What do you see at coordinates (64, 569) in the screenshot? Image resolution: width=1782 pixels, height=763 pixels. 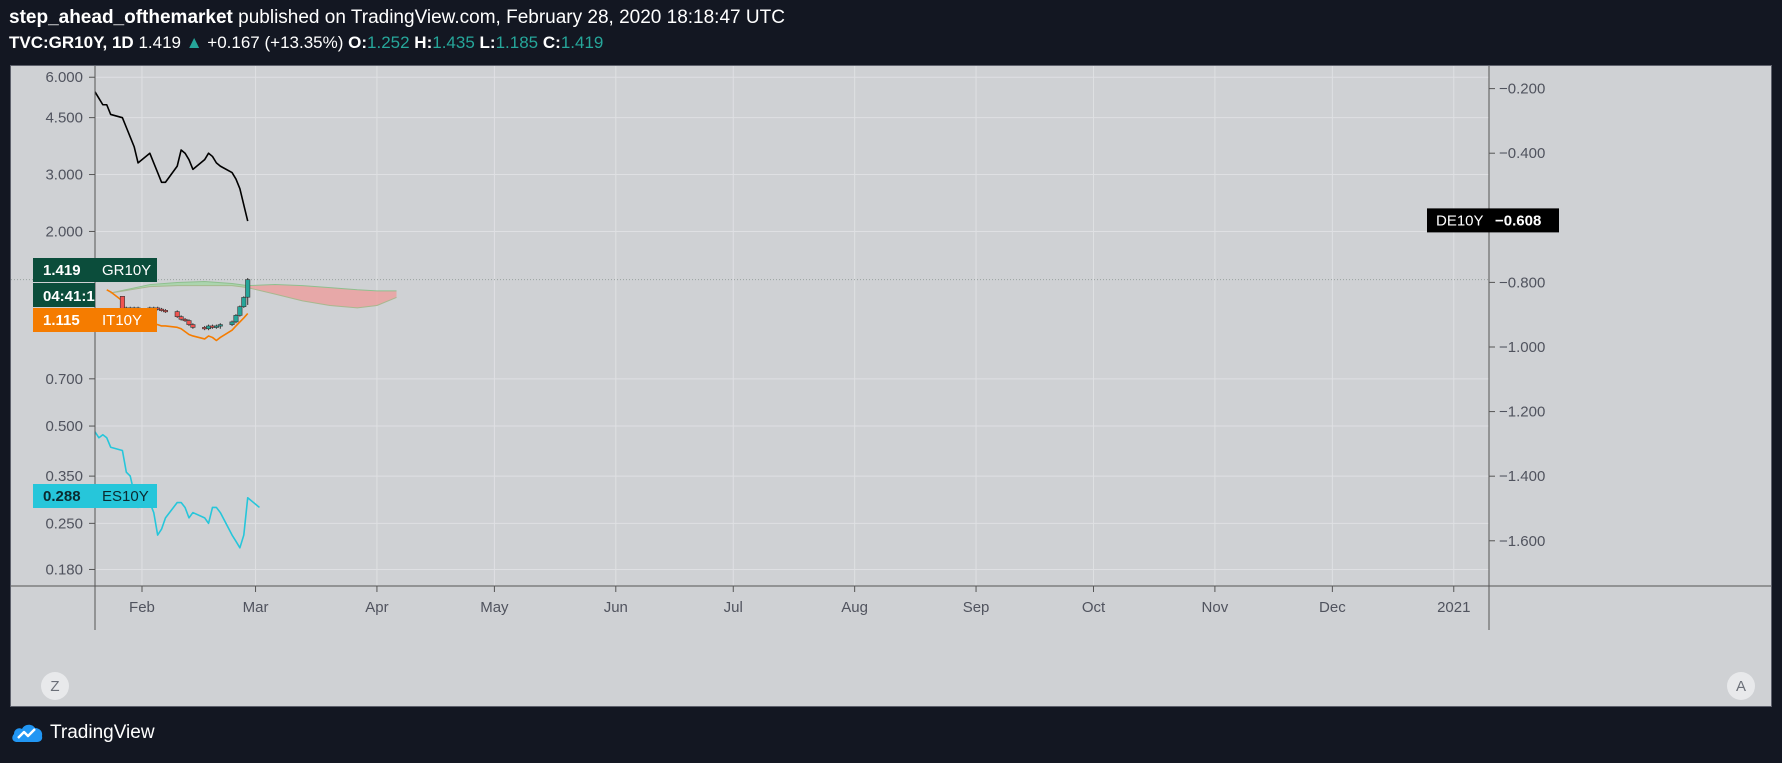 I see `left-tick-label: 0.180` at bounding box center [64, 569].